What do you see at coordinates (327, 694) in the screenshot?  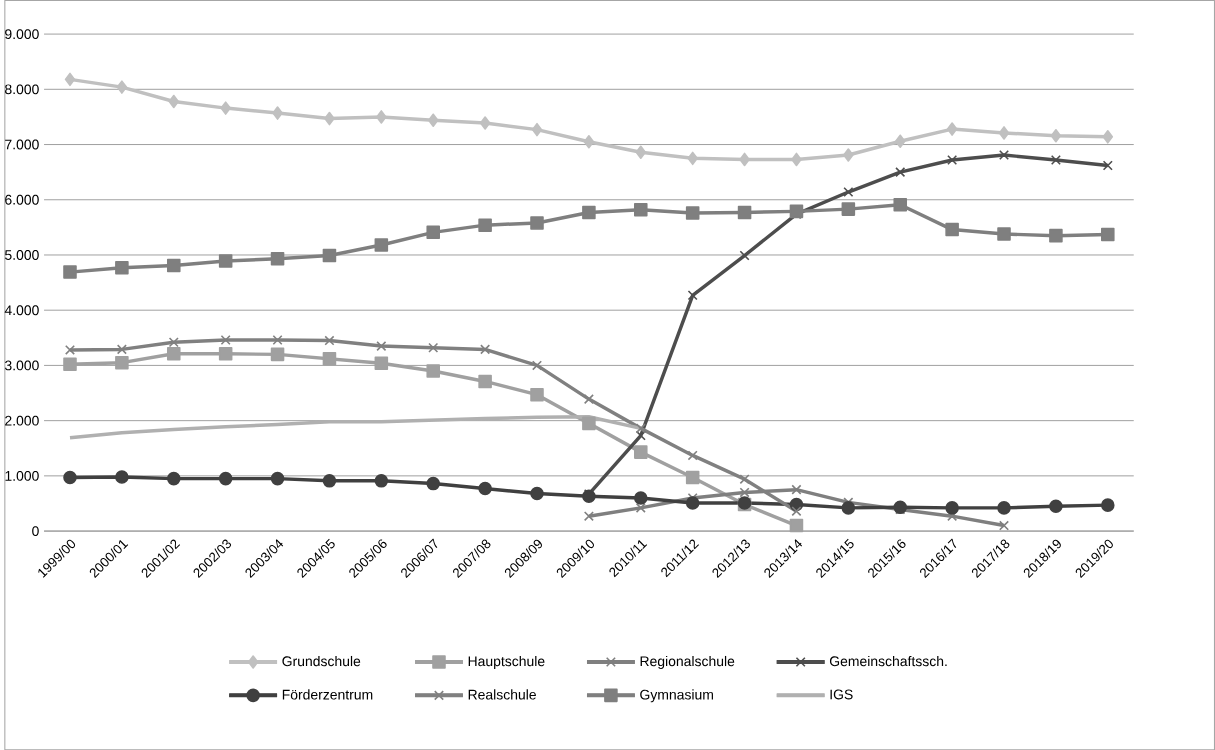 I see `legend-label: Förderzentrum` at bounding box center [327, 694].